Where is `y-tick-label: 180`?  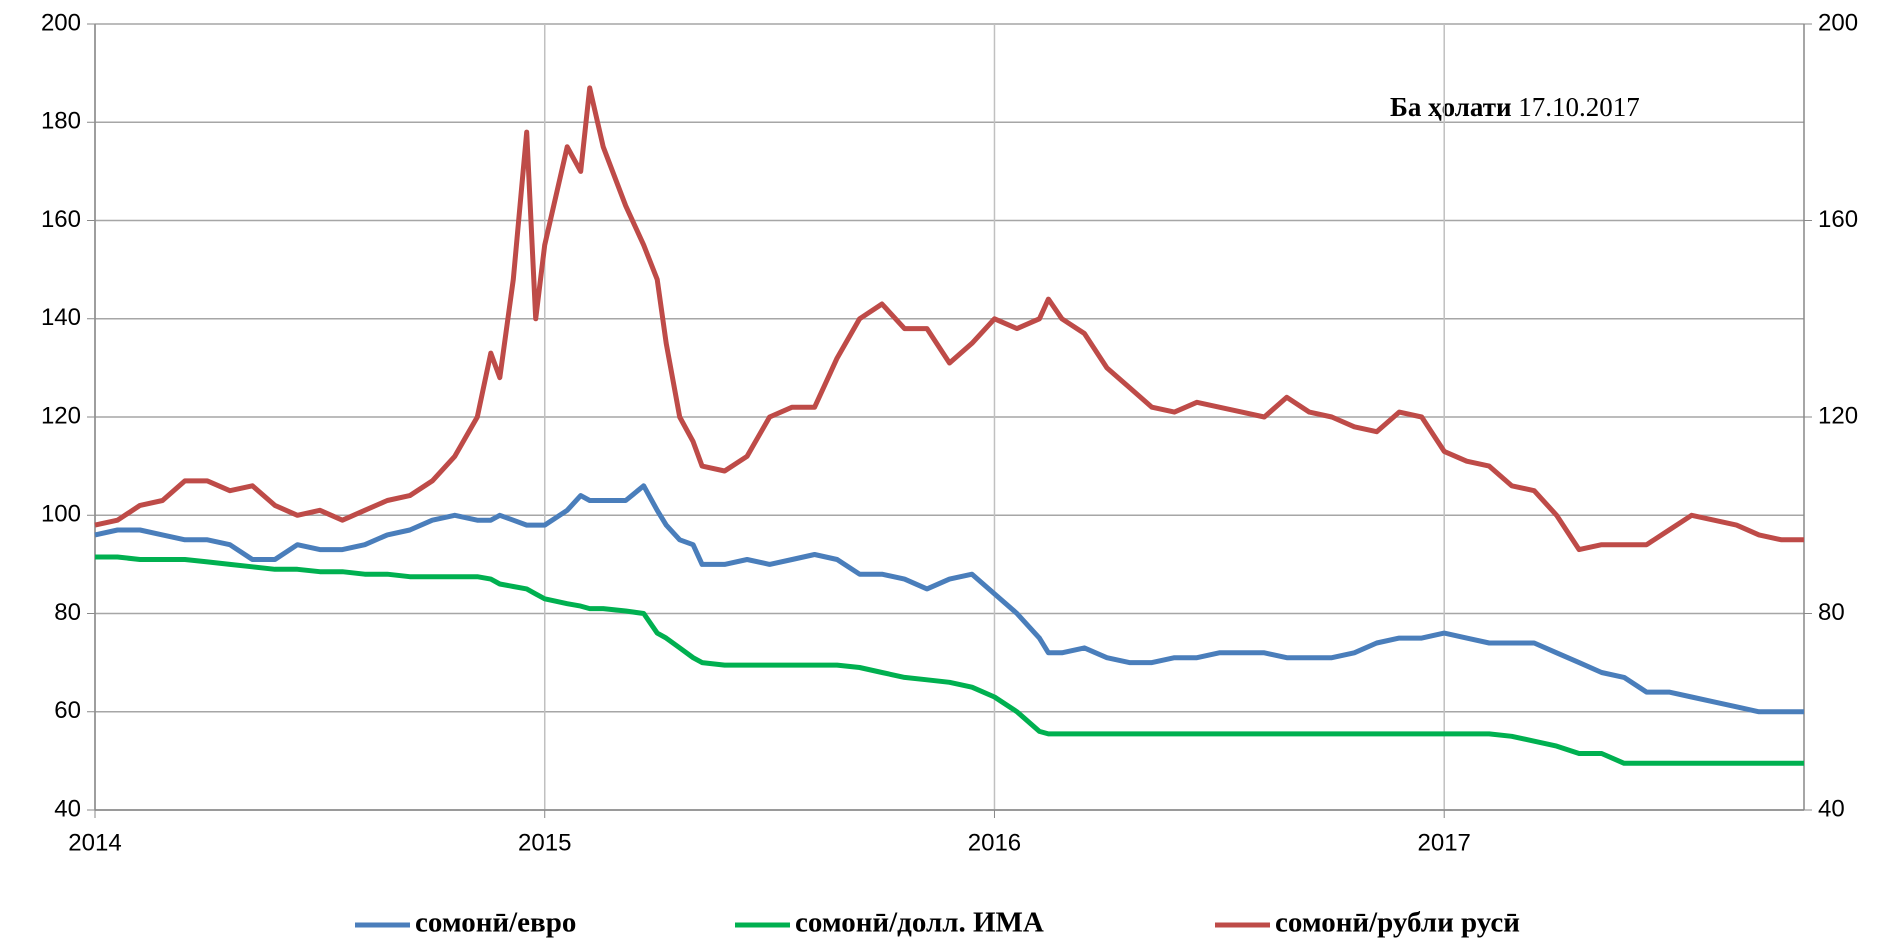
y-tick-label: 180 is located at coordinates (61, 121).